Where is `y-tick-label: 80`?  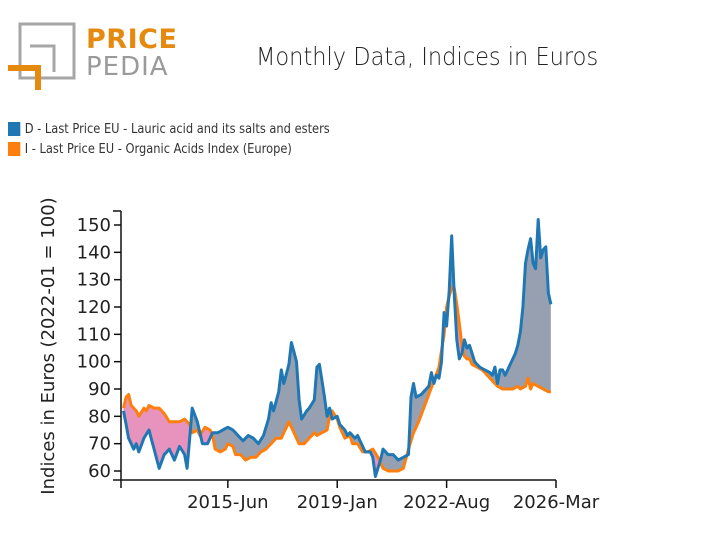
y-tick-label: 80 is located at coordinates (99, 416).